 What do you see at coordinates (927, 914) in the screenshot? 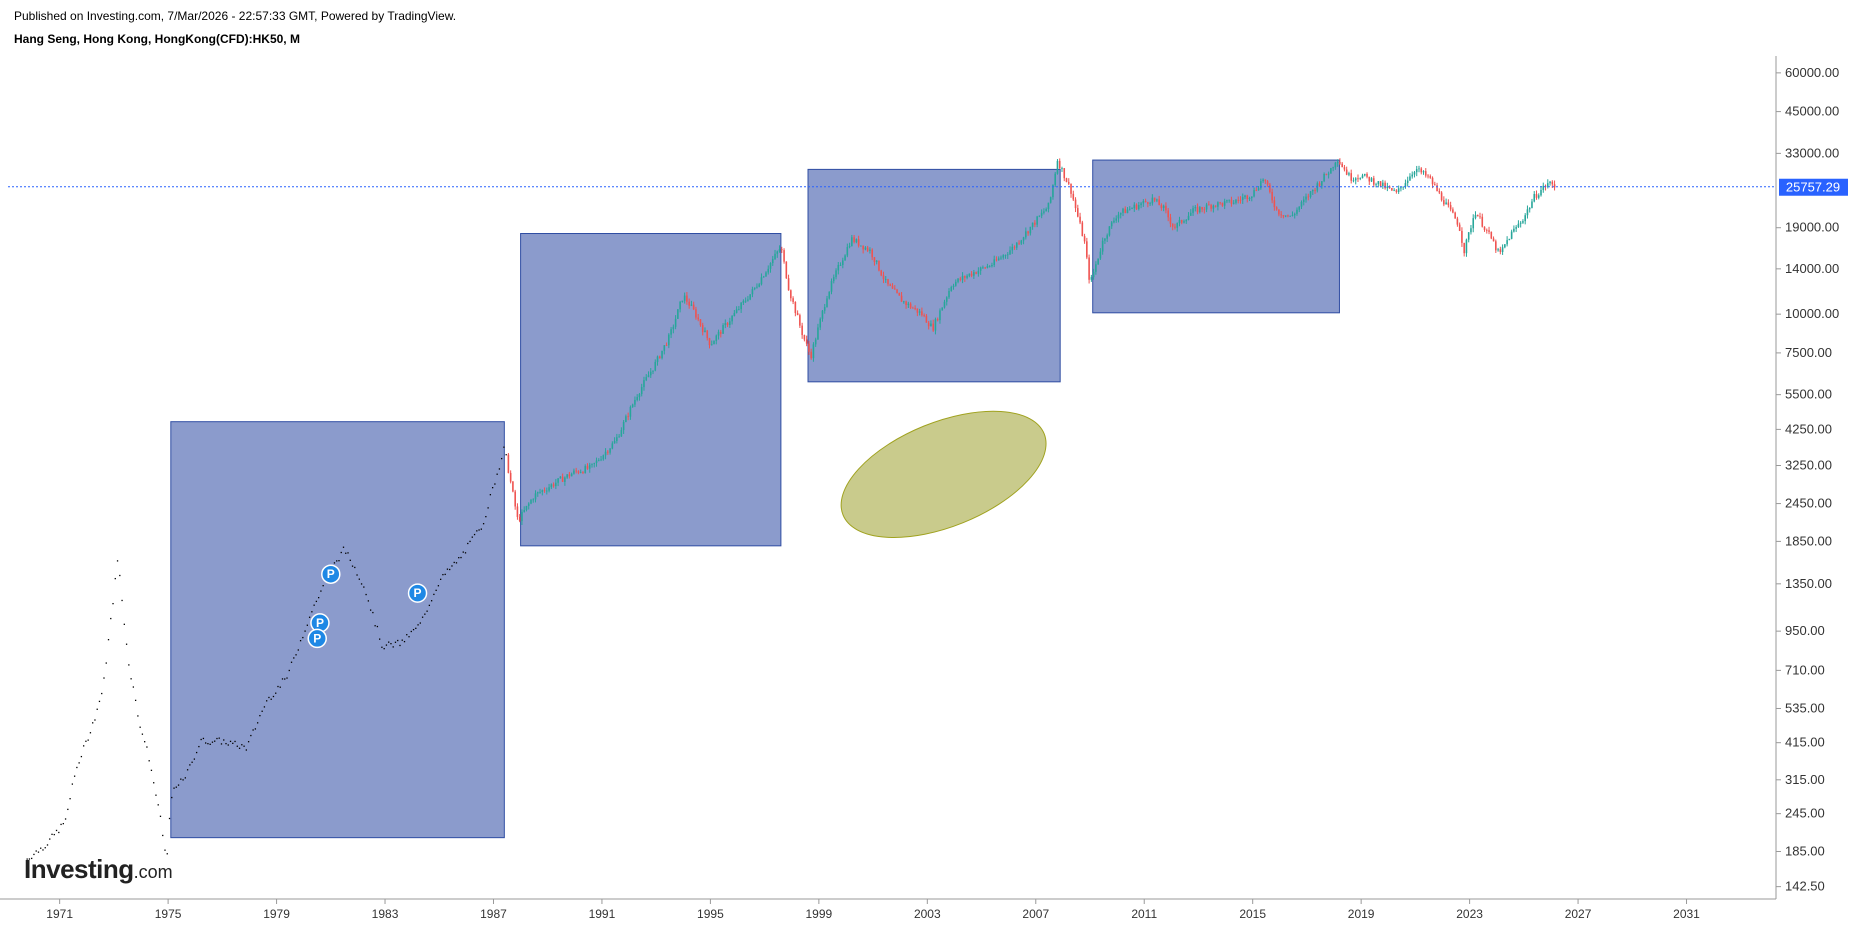
I see `x-tick-label: 2003` at bounding box center [927, 914].